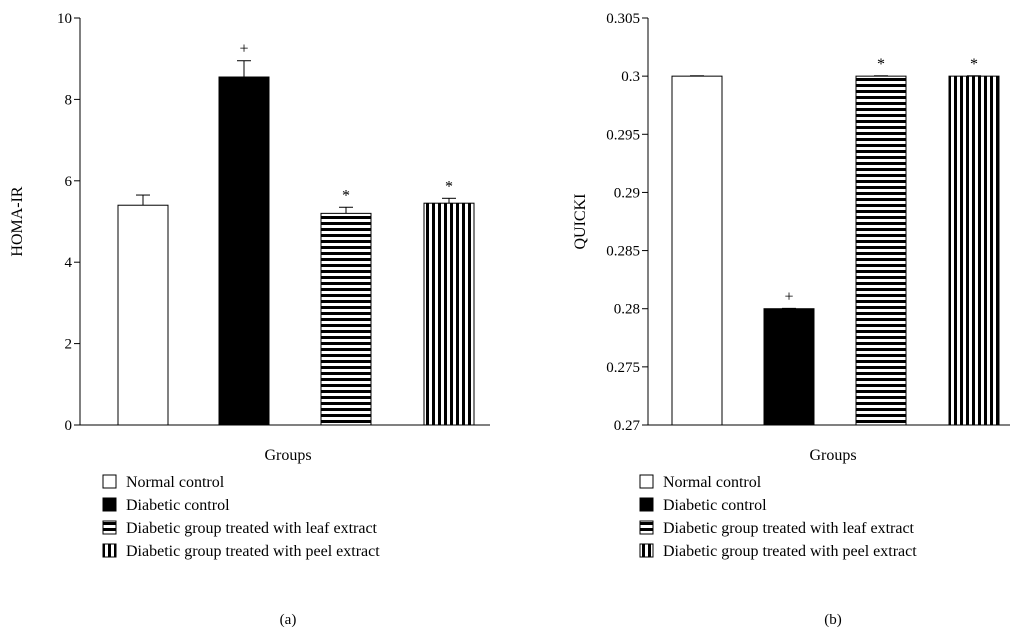 The height and width of the screenshot is (635, 1022). What do you see at coordinates (623, 135) in the screenshot?
I see `y-tick-label: 0.295` at bounding box center [623, 135].